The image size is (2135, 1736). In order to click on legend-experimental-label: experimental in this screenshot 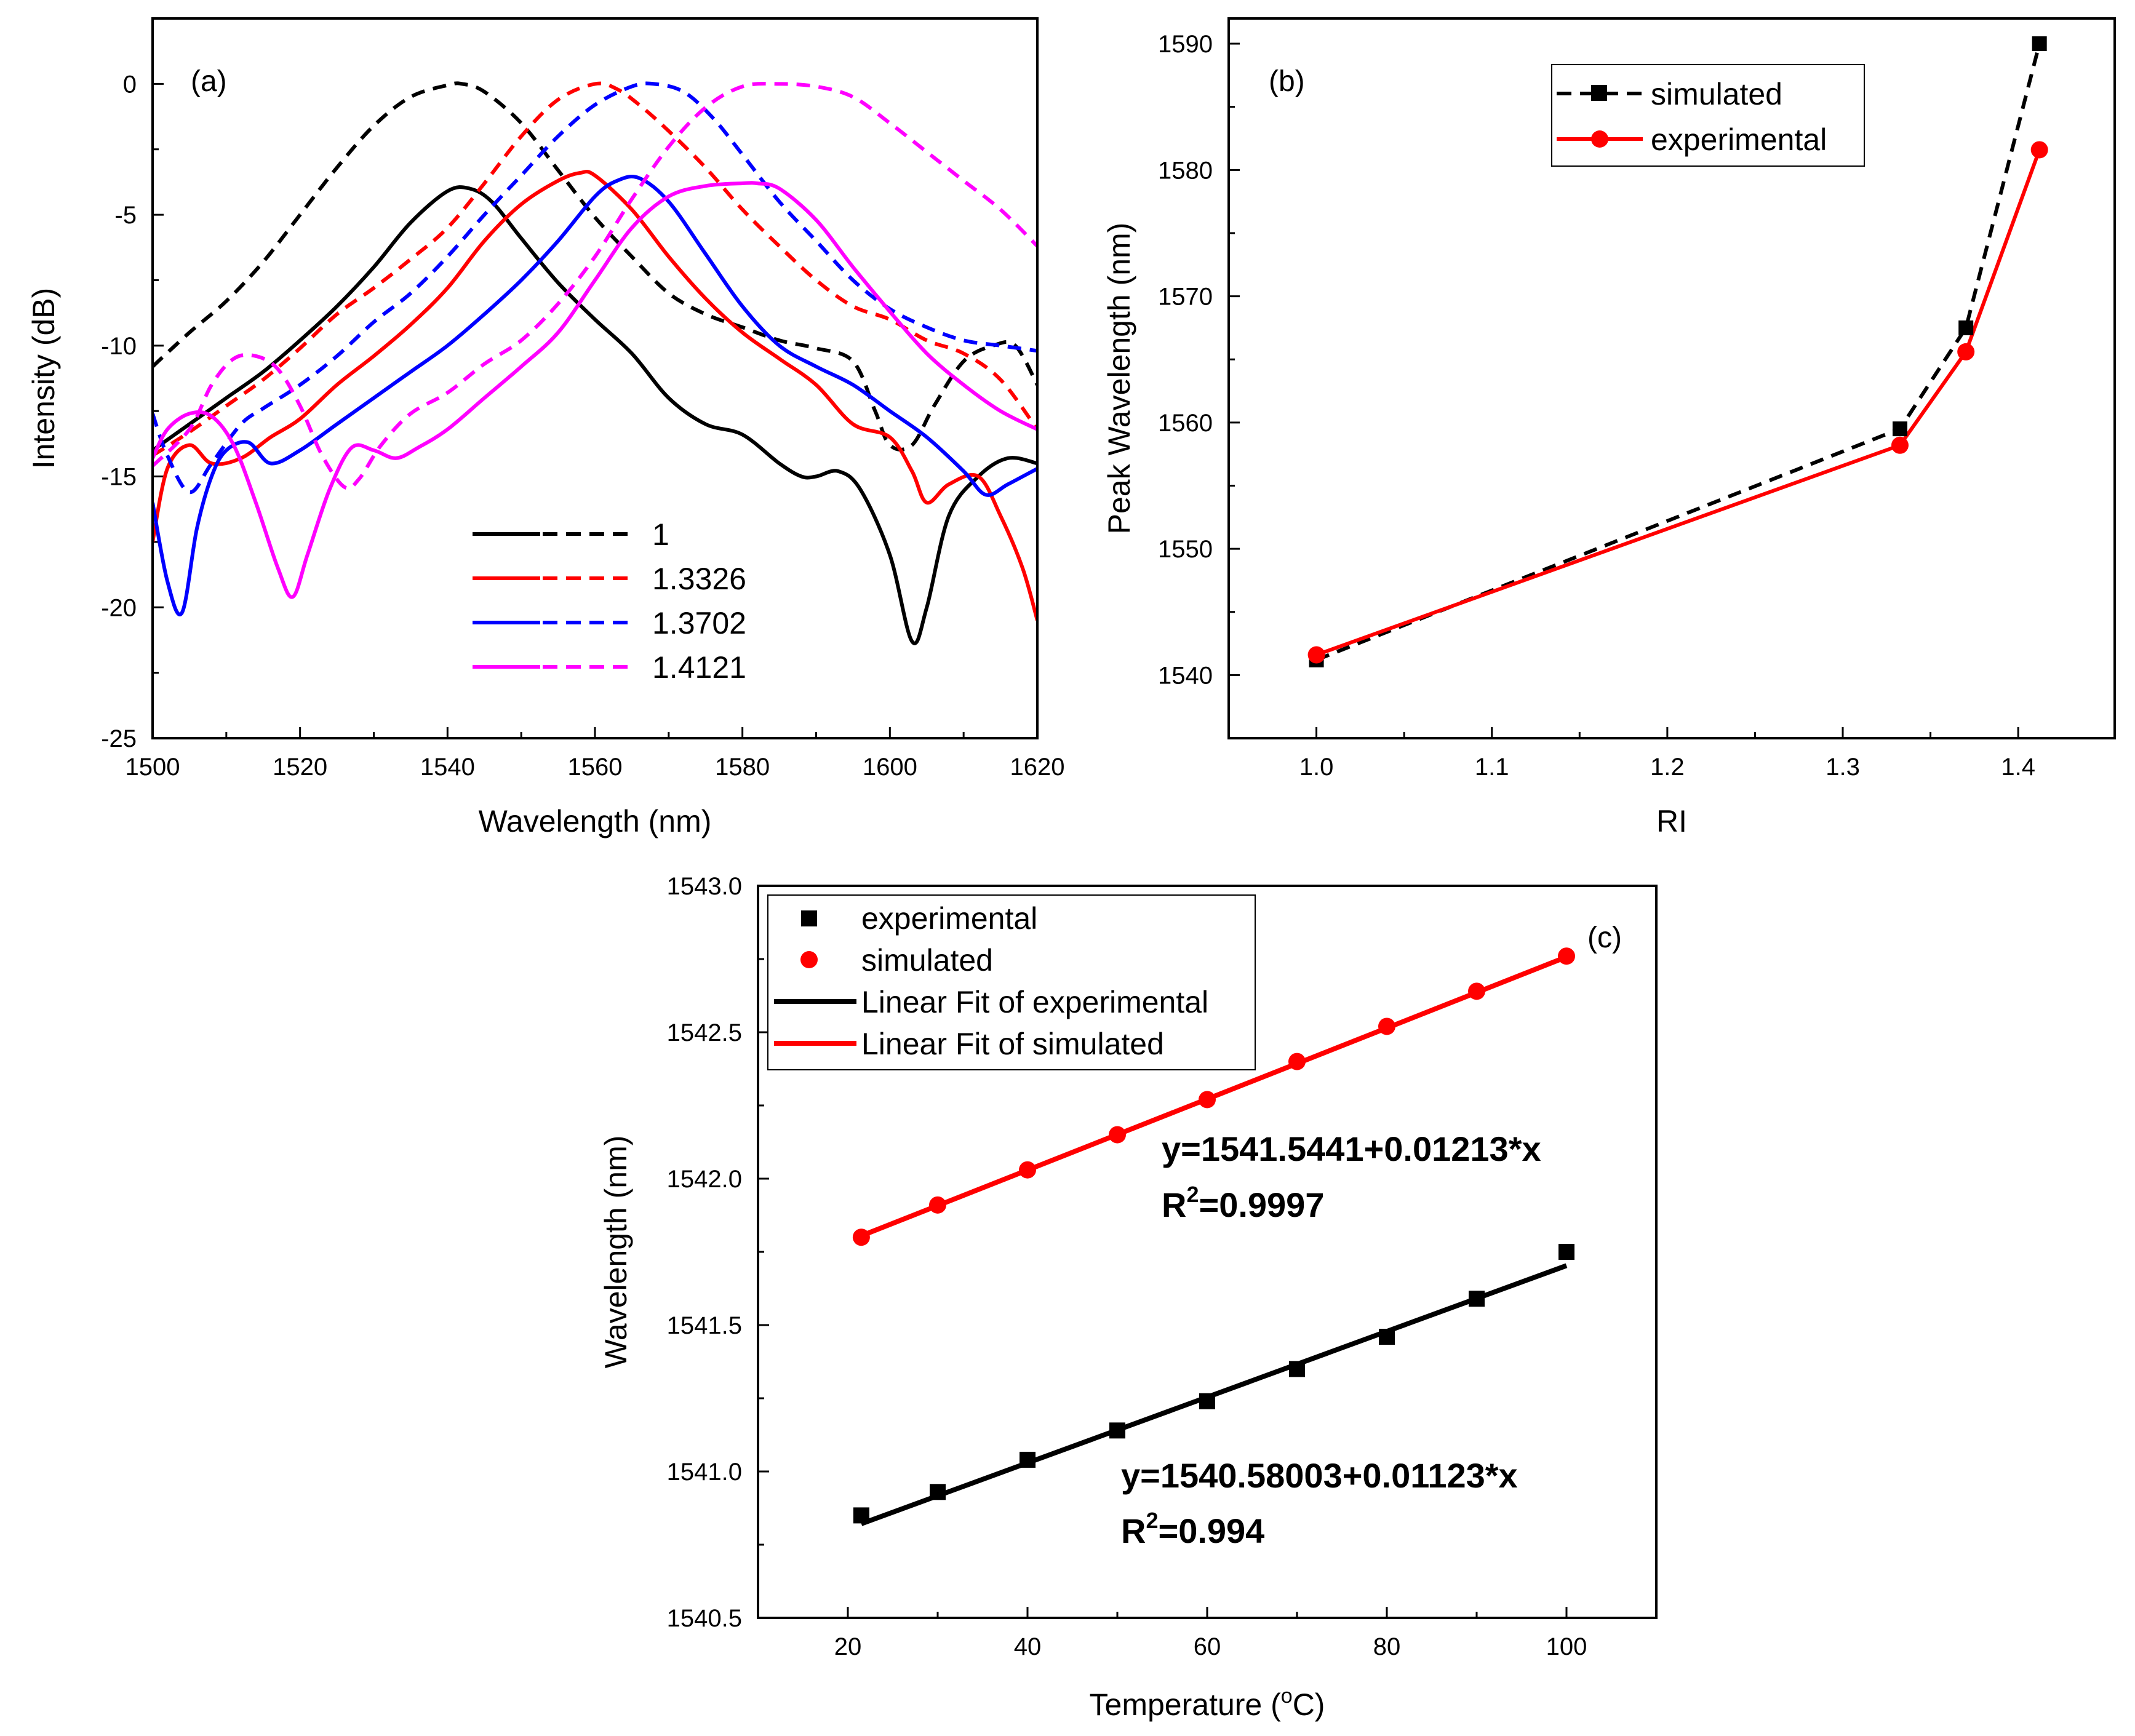, I will do `click(1739, 139)`.